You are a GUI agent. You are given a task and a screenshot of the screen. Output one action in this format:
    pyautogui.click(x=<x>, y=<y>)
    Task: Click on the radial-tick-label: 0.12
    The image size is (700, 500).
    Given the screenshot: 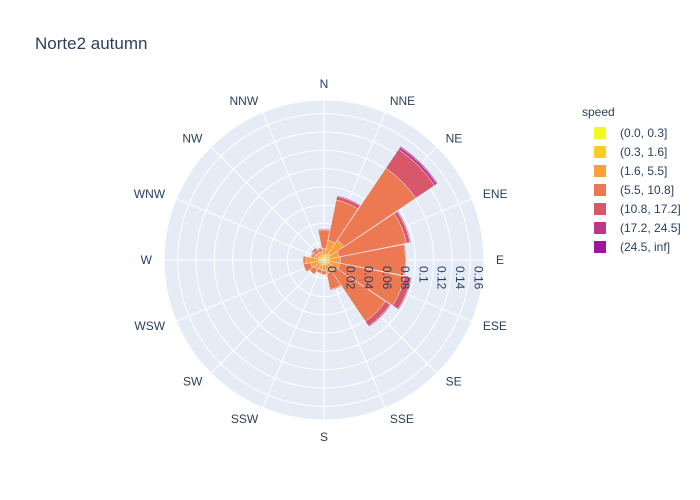 What is the action you would take?
    pyautogui.click(x=442, y=278)
    